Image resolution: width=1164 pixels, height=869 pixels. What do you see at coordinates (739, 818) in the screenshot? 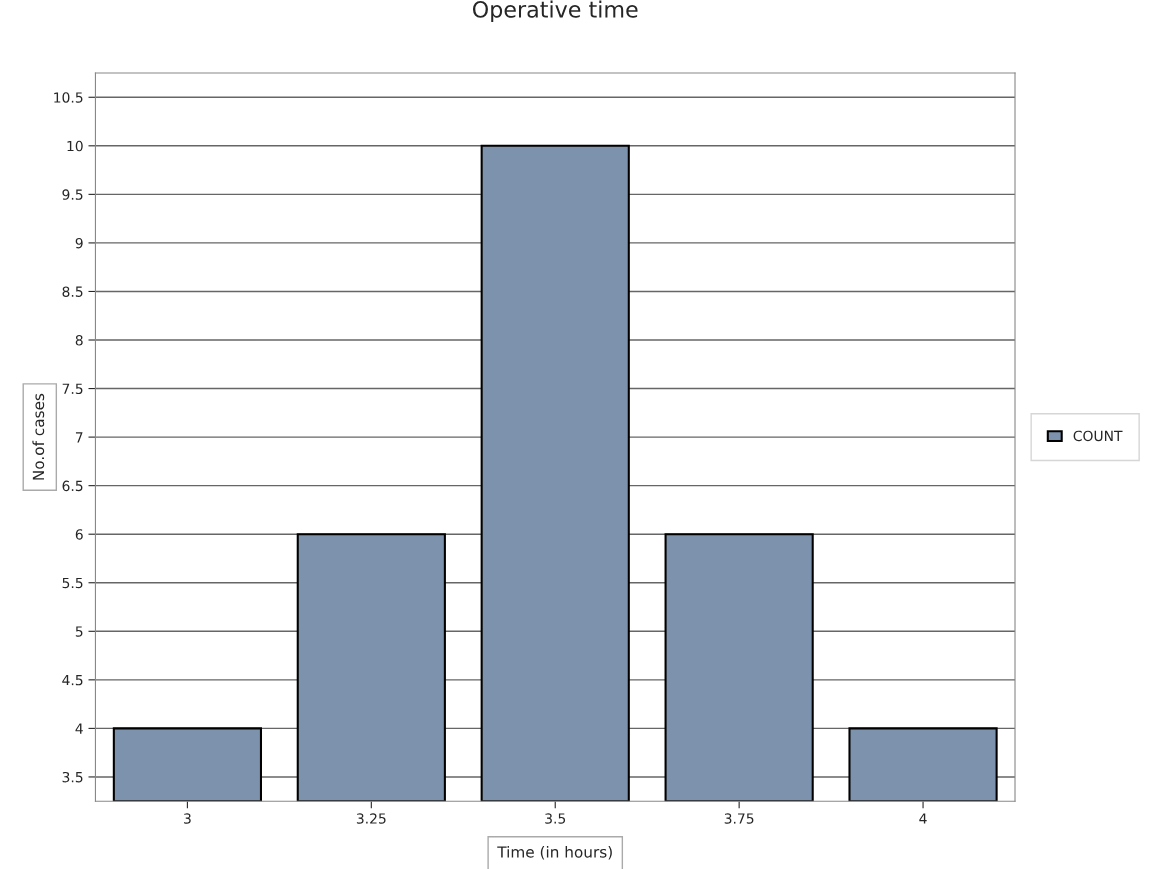
I see `x-tick-label: 3.75` at bounding box center [739, 818].